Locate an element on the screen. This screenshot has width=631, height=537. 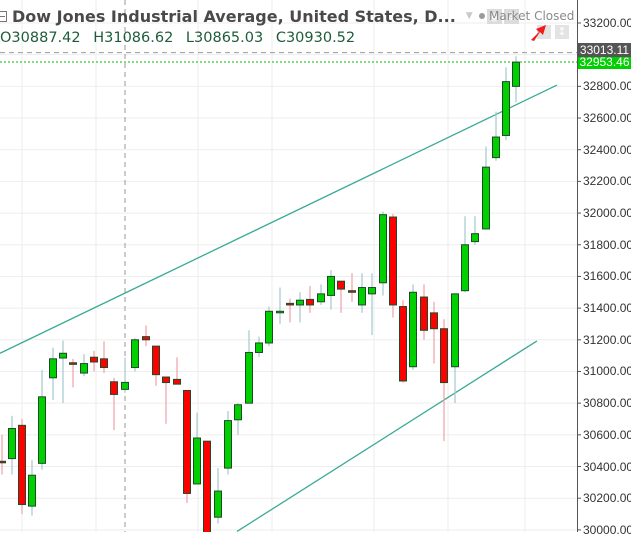
price-axis-panel is located at coordinates (604, 266).